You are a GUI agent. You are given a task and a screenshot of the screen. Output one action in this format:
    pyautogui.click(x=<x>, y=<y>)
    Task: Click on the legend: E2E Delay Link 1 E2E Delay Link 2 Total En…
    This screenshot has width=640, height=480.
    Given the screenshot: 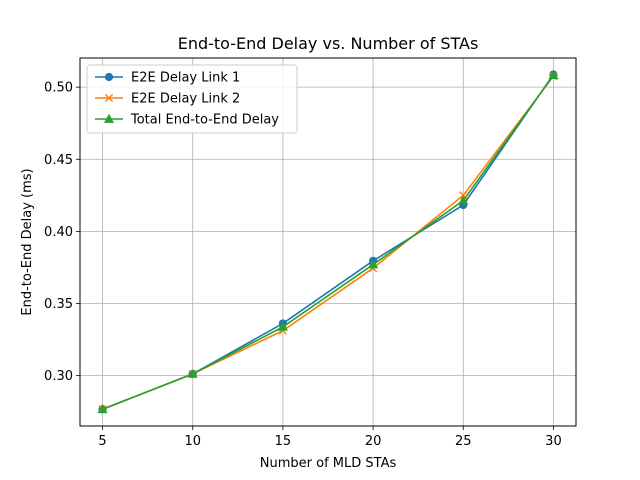 What is the action you would take?
    pyautogui.click(x=192, y=99)
    